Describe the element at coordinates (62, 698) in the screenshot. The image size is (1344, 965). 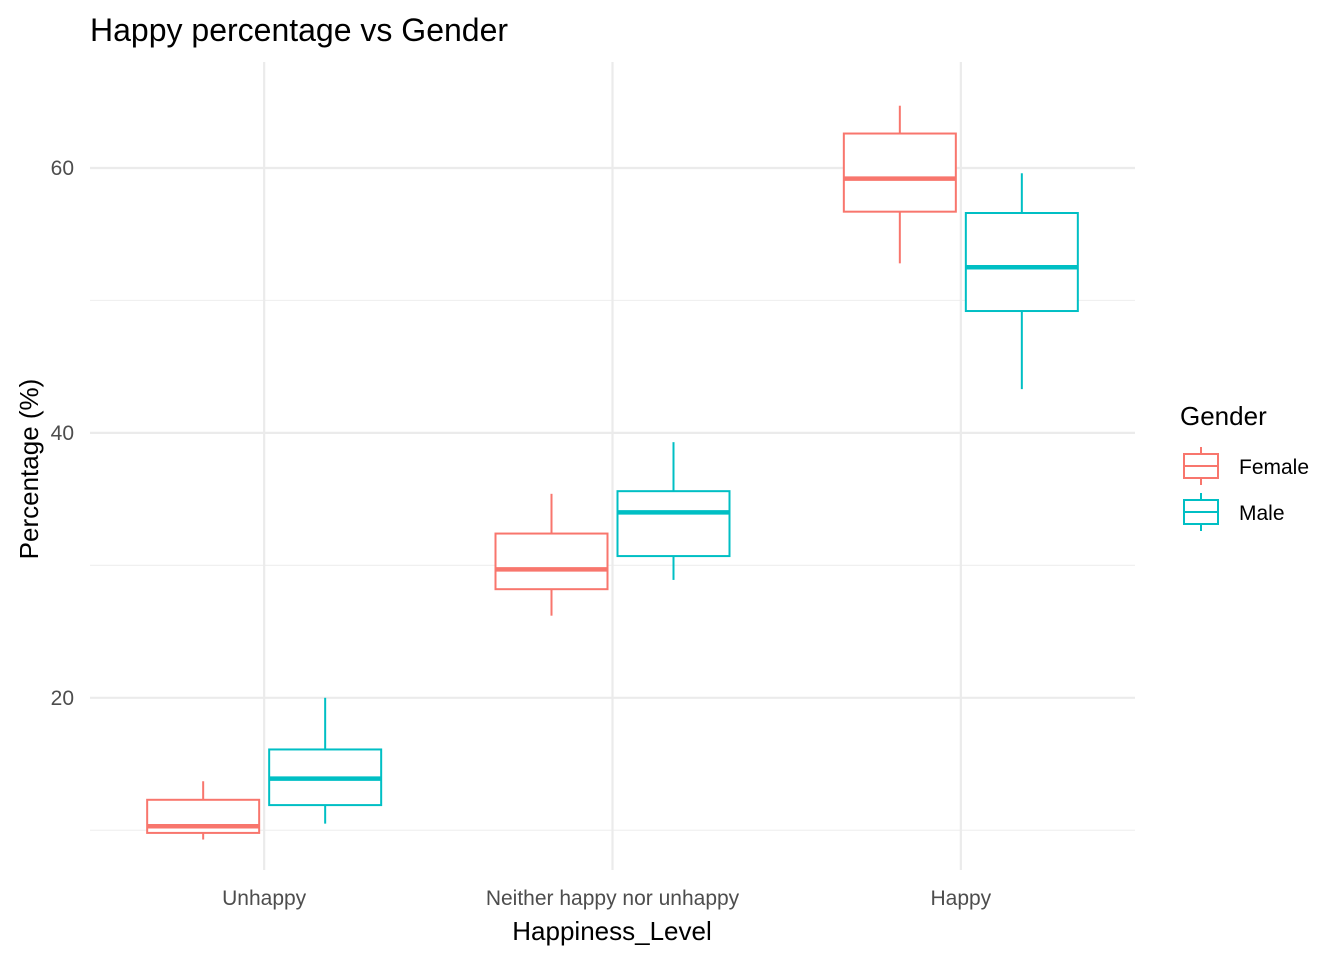
I see `y-tick-label: 20` at that location.